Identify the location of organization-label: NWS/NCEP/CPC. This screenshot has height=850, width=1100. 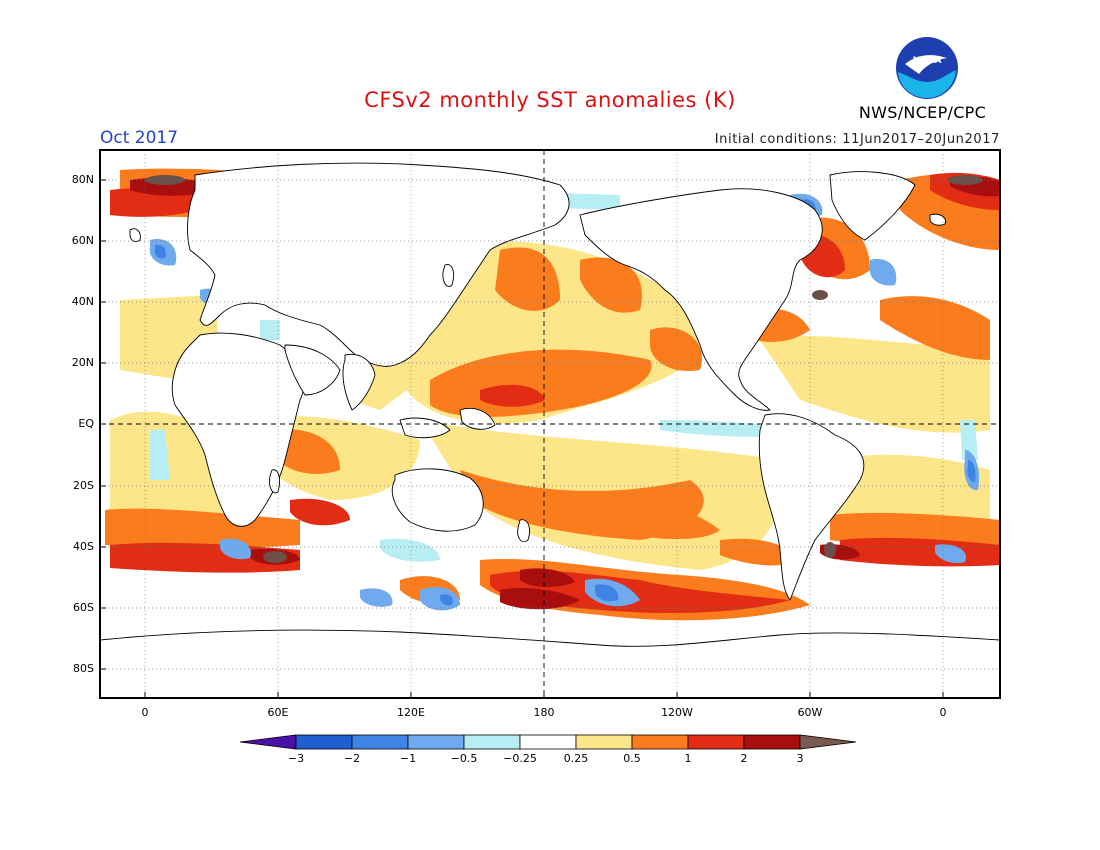
(922, 112).